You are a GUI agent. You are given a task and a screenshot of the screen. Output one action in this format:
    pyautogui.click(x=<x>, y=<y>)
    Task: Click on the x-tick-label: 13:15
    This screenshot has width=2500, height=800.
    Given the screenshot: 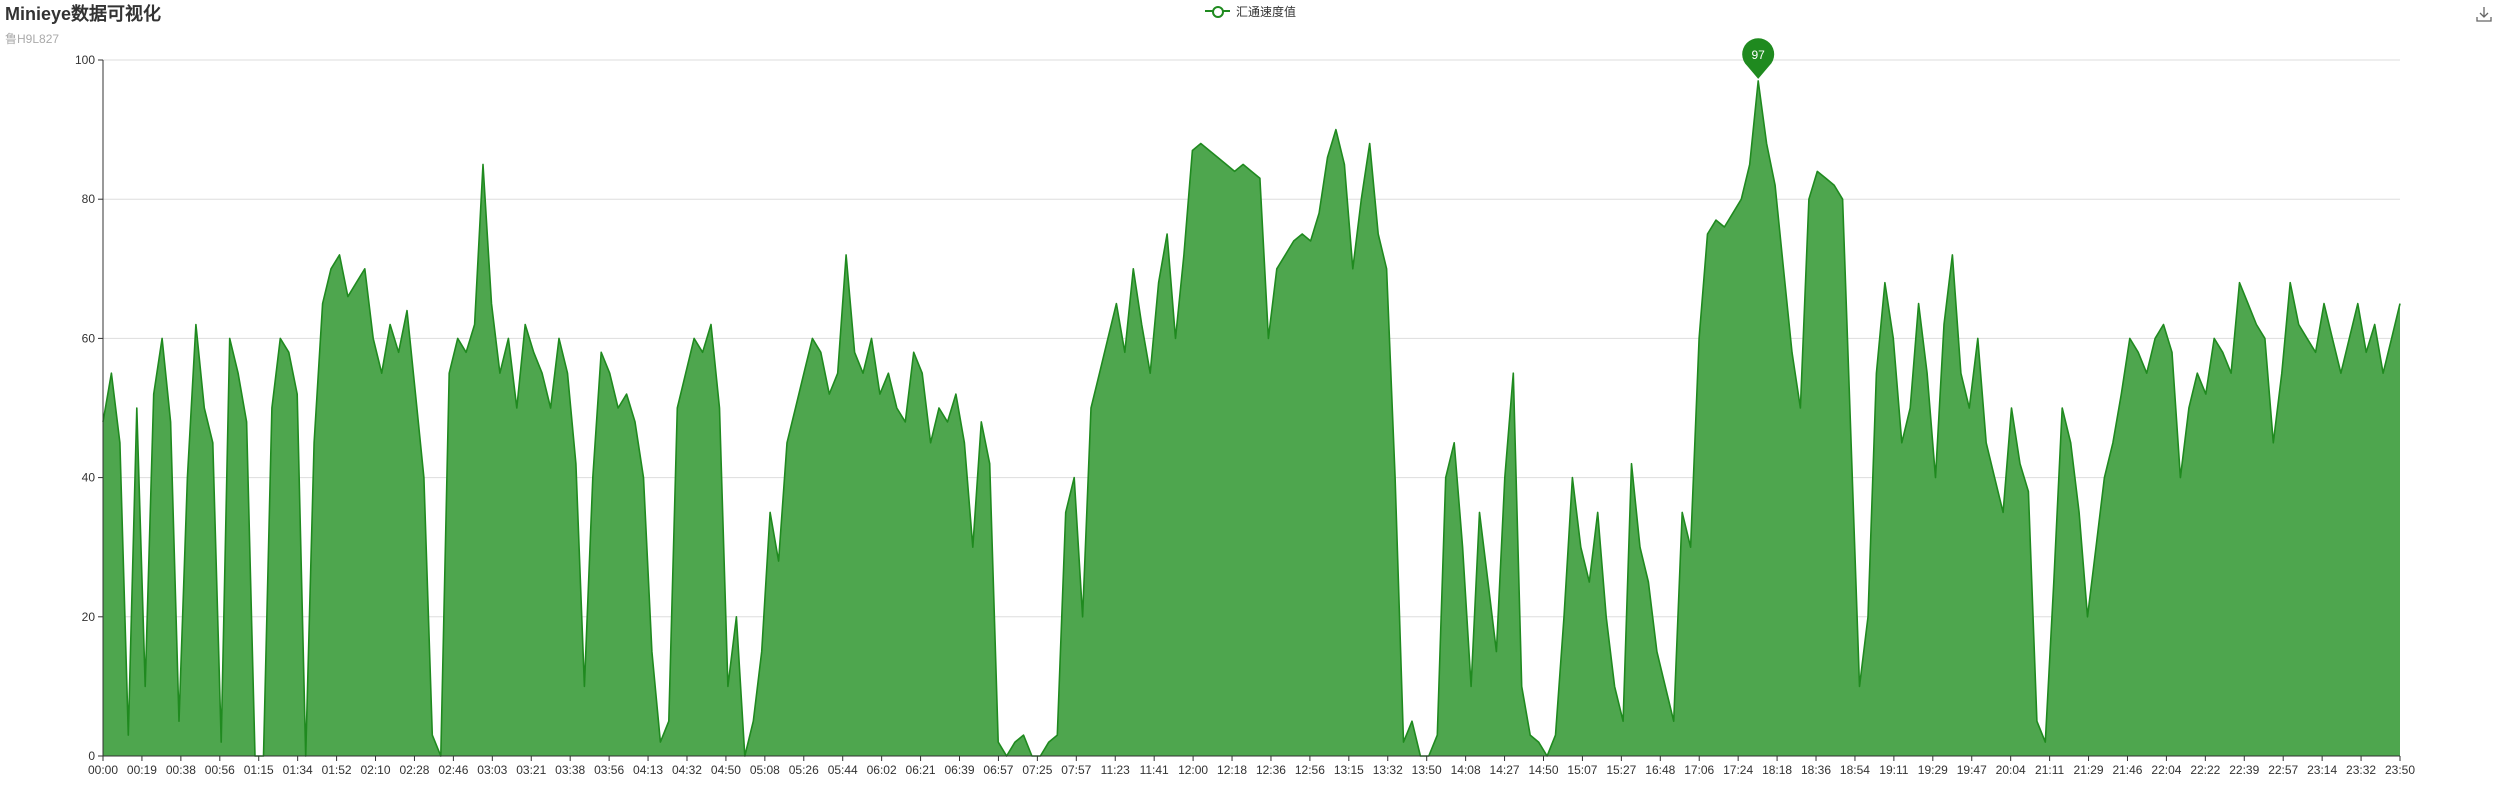 What is the action you would take?
    pyautogui.click(x=1349, y=770)
    